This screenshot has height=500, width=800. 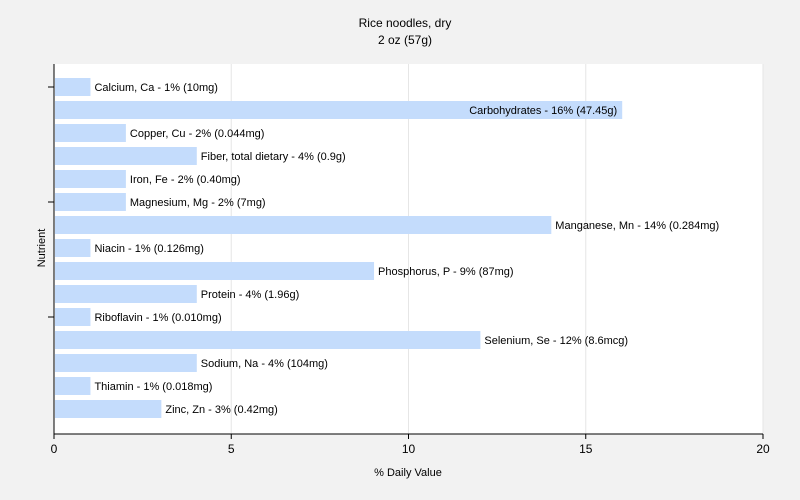 What do you see at coordinates (763, 449) in the screenshot?
I see `x-tick-label: 20` at bounding box center [763, 449].